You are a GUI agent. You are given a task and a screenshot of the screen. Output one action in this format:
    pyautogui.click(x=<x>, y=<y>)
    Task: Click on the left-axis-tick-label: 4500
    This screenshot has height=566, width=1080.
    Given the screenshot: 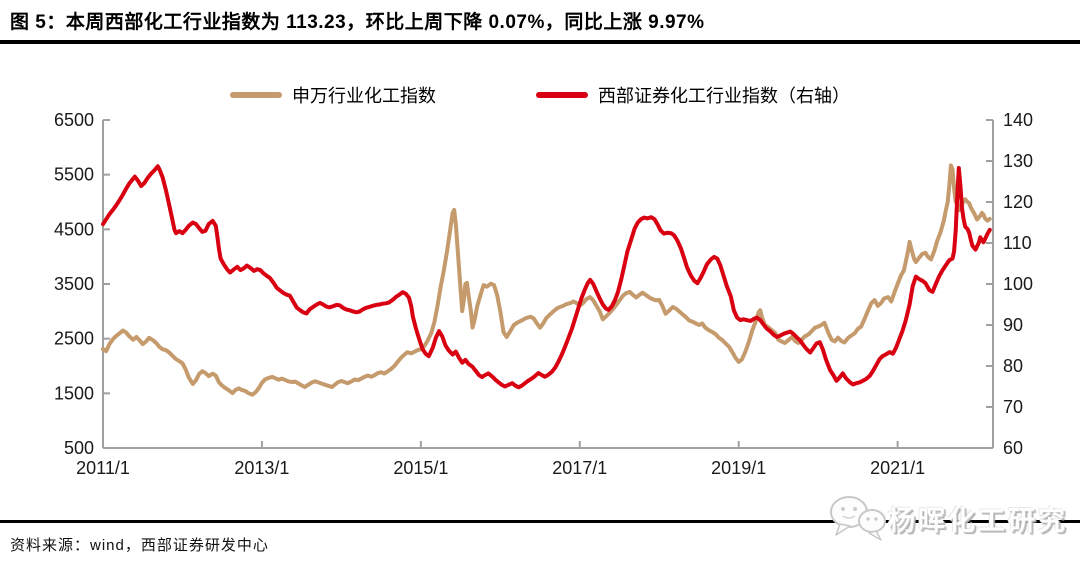 What is the action you would take?
    pyautogui.click(x=74, y=229)
    